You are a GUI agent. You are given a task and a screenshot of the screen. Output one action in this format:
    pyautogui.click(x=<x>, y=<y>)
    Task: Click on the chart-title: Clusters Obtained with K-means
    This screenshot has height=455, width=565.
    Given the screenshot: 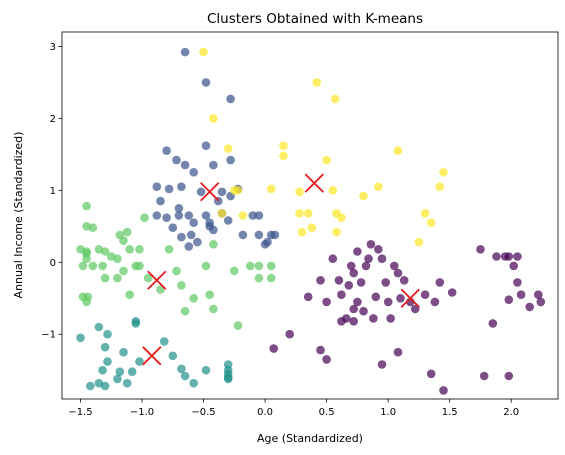 What is the action you would take?
    pyautogui.click(x=315, y=19)
    